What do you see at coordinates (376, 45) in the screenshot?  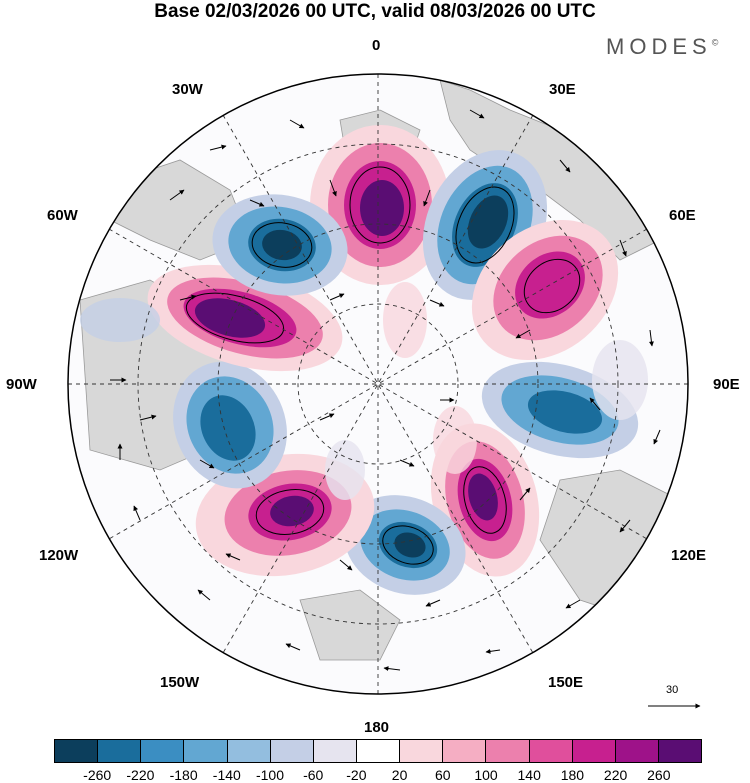 I see `lon-label-0: 0` at bounding box center [376, 45].